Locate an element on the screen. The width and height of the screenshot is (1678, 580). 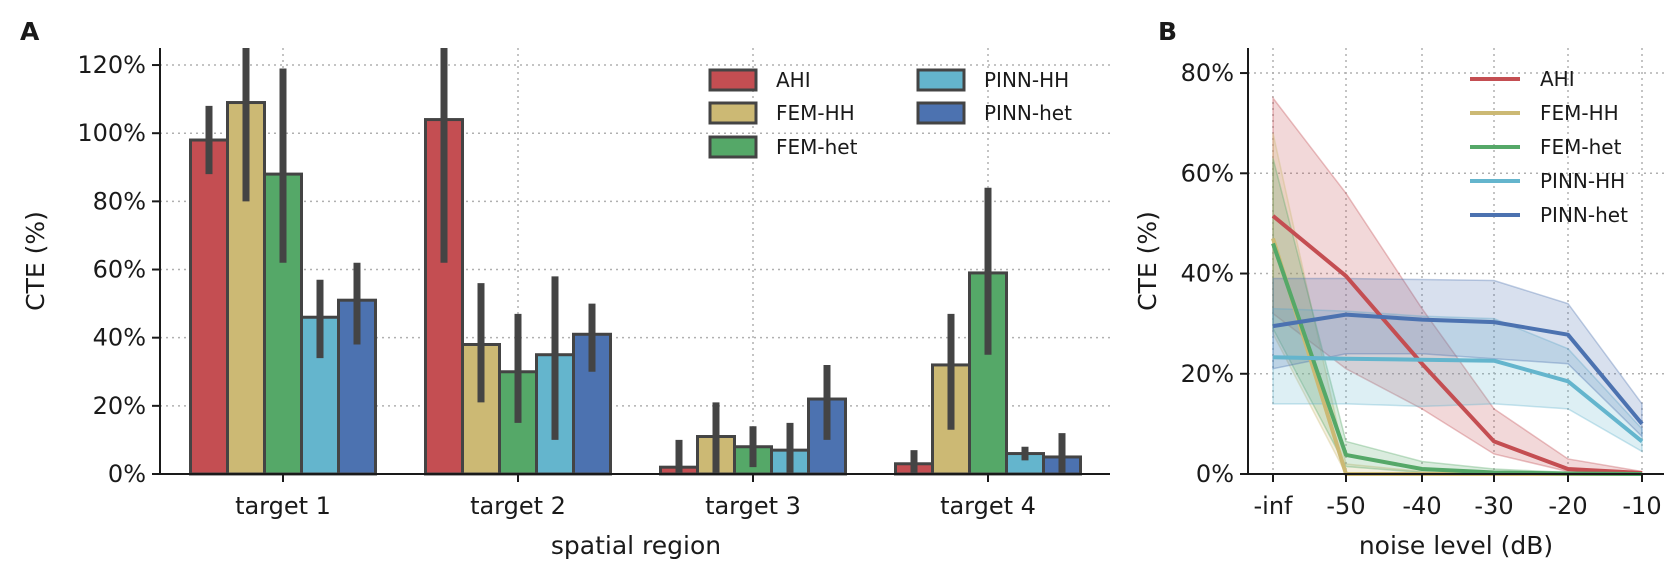
band-pinn-hh is located at coordinates (1457, 380).